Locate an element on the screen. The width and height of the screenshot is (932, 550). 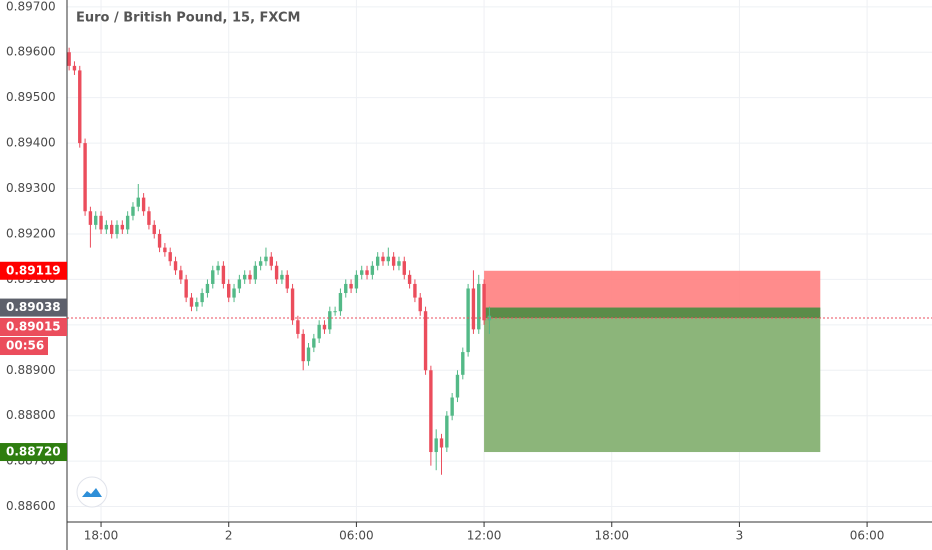
stop-zone is located at coordinates (652, 289).